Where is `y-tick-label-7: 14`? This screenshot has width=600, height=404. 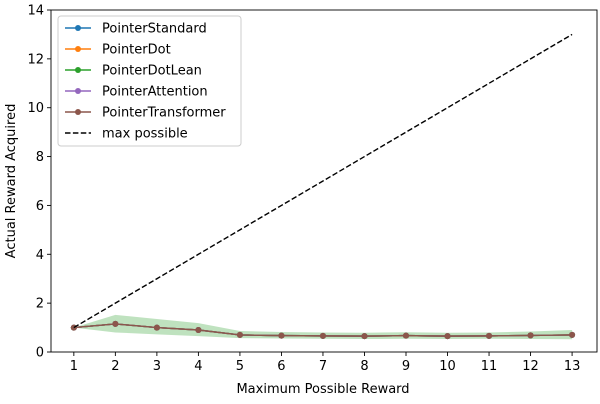
y-tick-label-7: 14 is located at coordinates (35, 11).